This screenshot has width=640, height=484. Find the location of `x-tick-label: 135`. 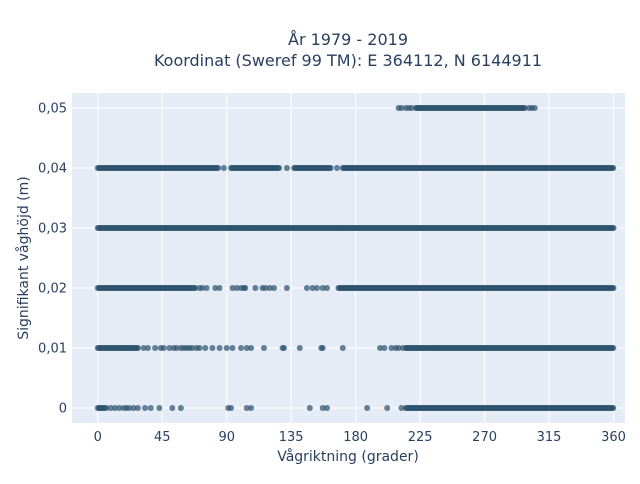

x-tick-label: 135 is located at coordinates (291, 437).